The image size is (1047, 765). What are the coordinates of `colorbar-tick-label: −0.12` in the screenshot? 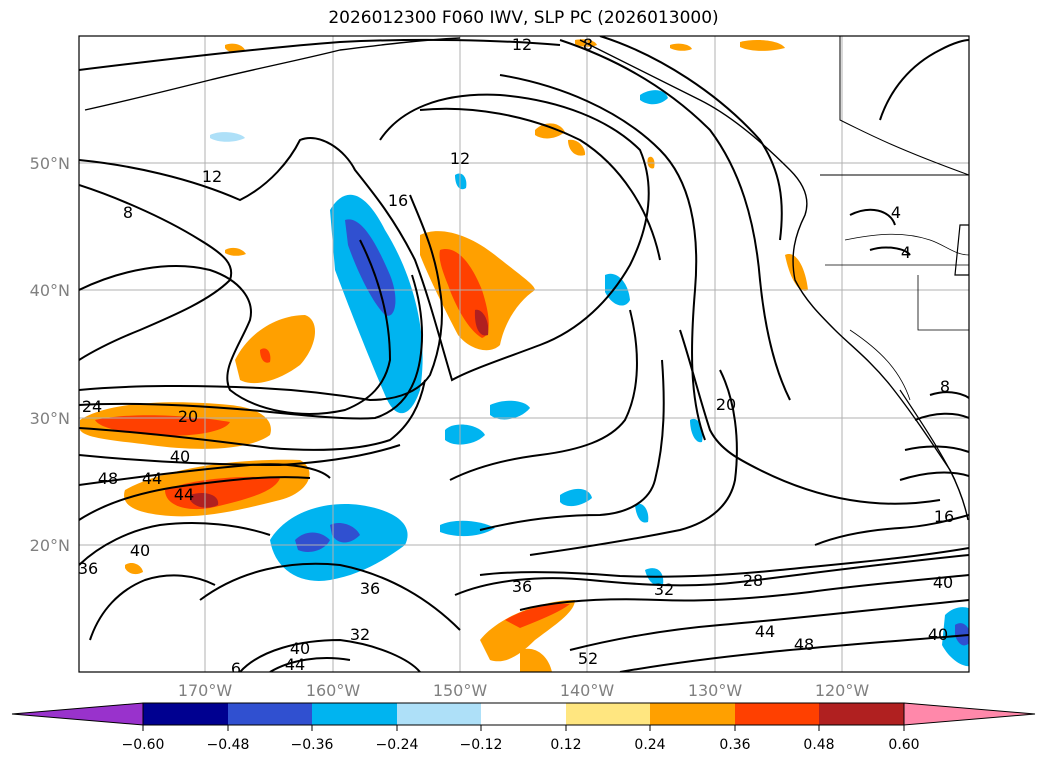 It's located at (481, 745).